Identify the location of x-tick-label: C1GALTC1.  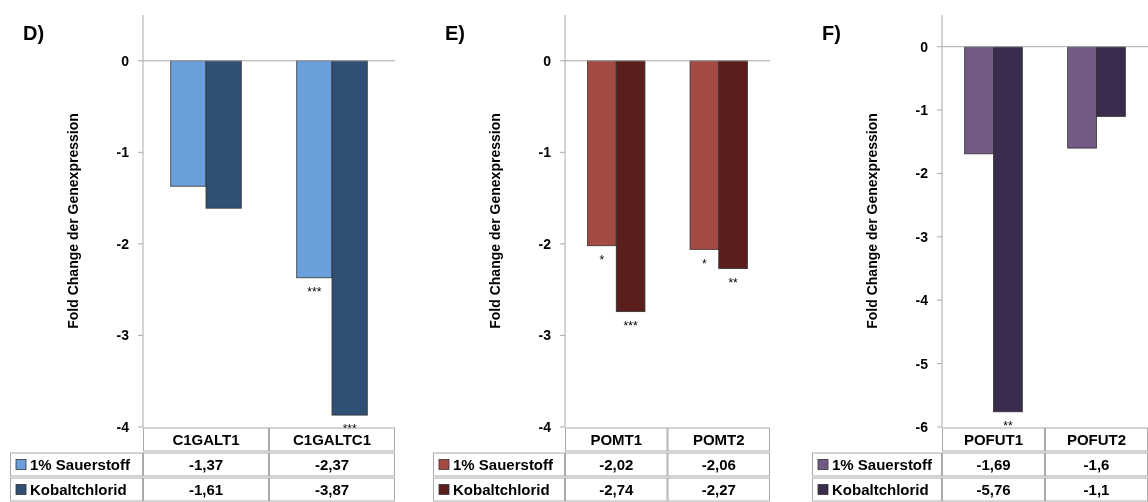
(332, 439).